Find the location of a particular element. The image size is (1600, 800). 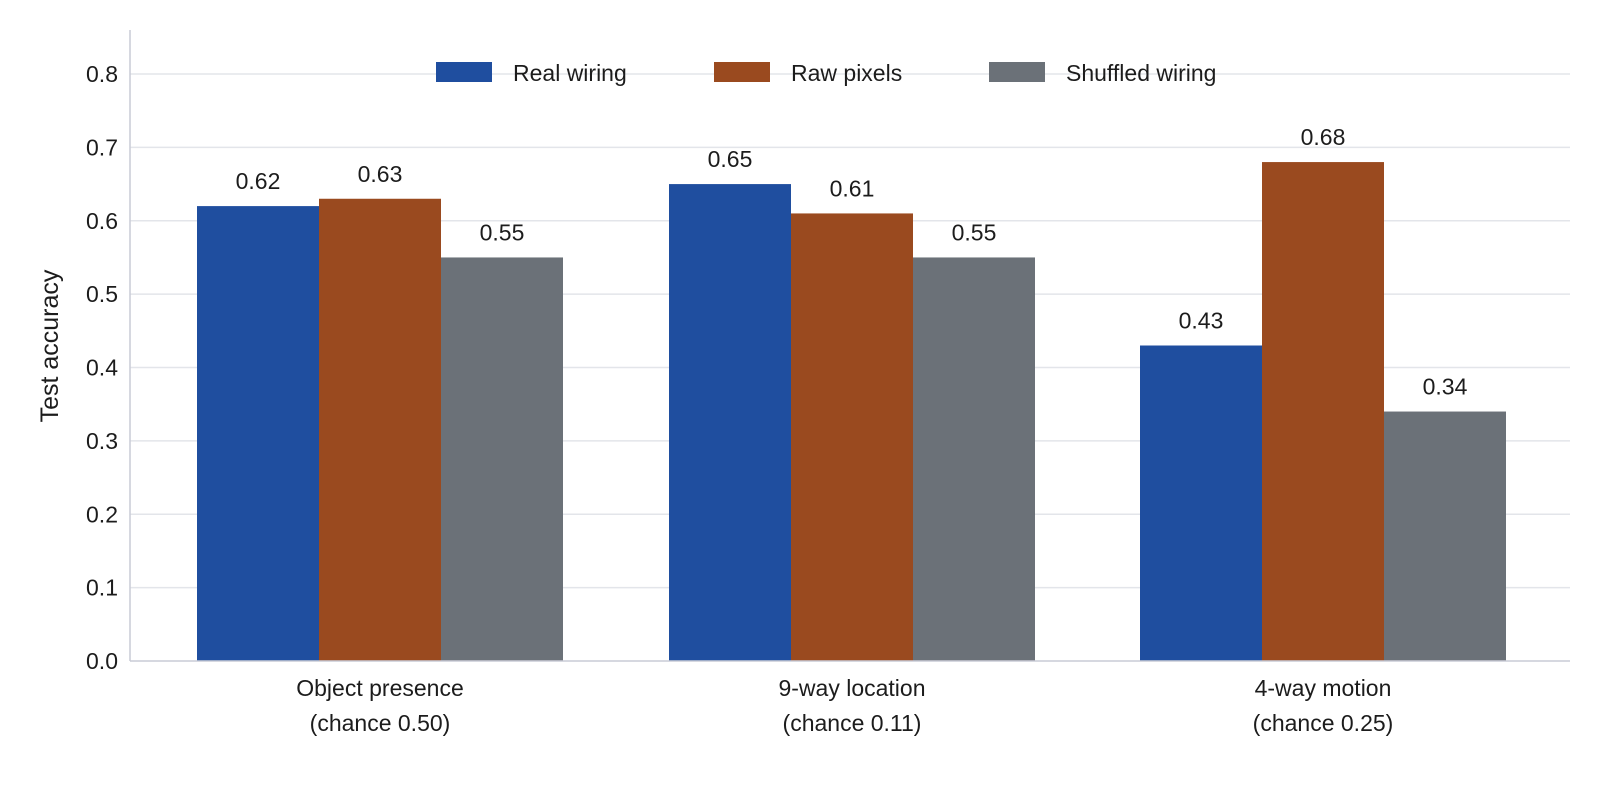

legend-label: Raw pixels is located at coordinates (846, 73).